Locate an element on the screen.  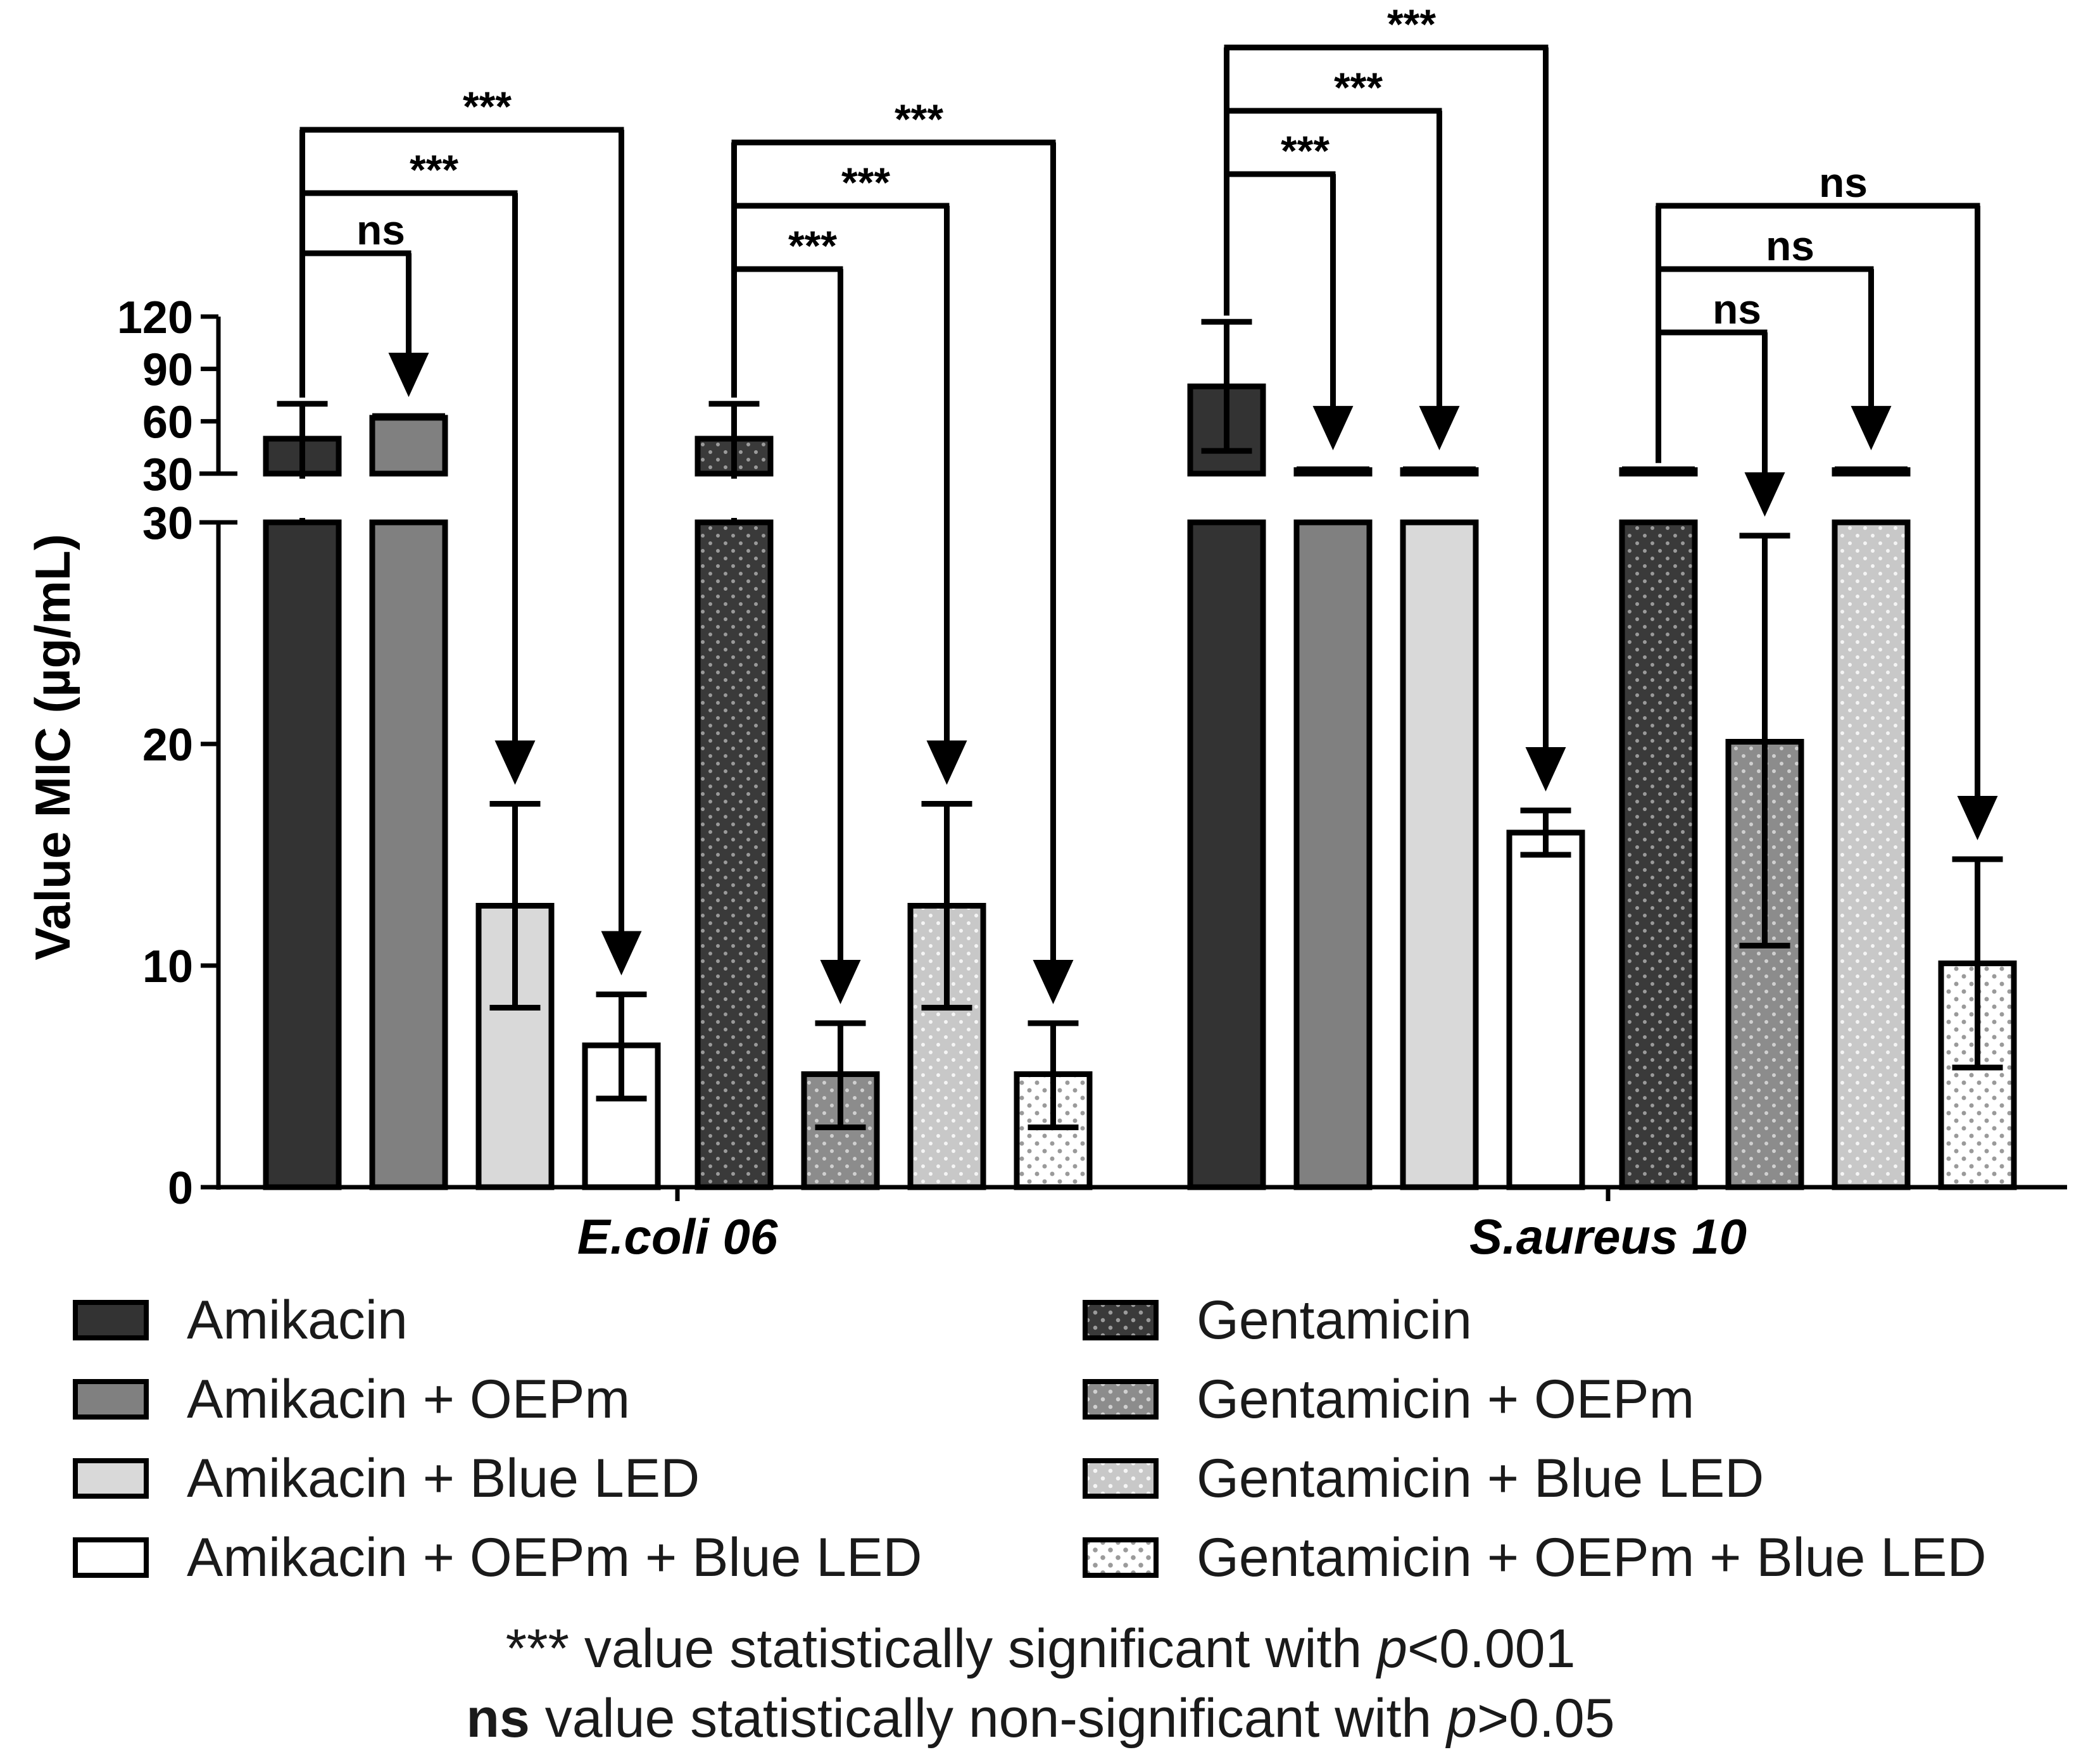
bar-upper-part is located at coordinates (408, 446).